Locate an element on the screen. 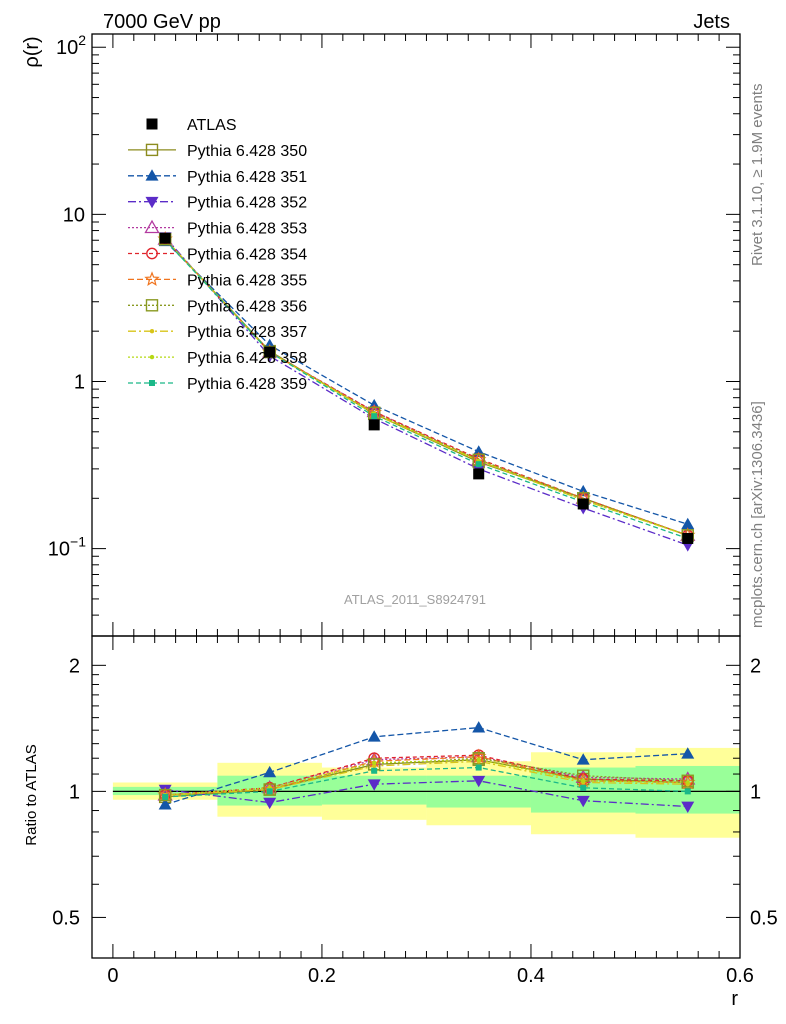  legend-label: ATLAS is located at coordinates (212, 125).